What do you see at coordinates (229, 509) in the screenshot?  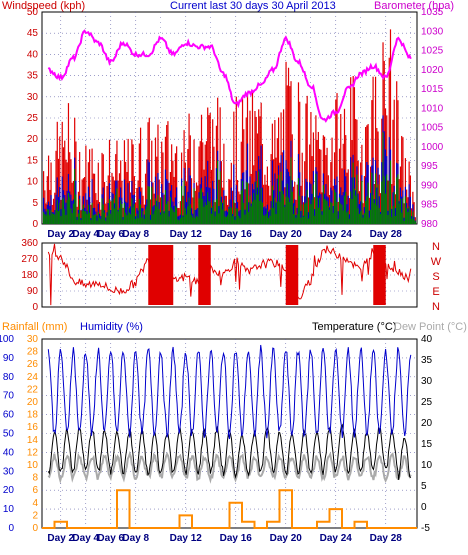 I see `rainfall-series` at bounding box center [229, 509].